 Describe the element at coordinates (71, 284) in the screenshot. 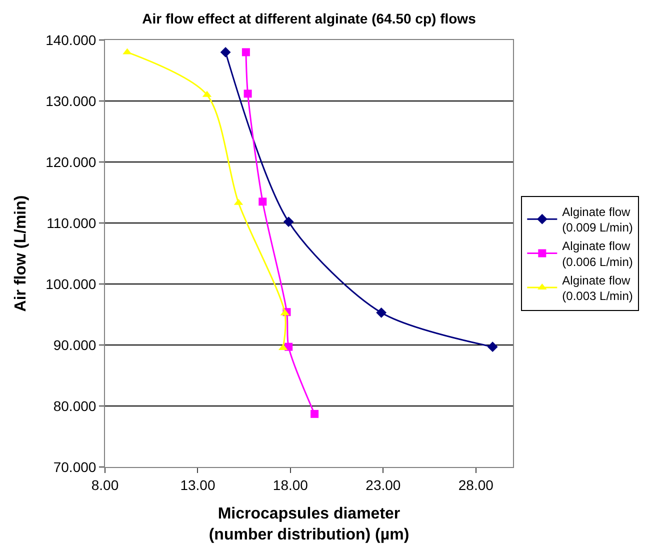

I see `y-tick-label: 100.000` at that location.